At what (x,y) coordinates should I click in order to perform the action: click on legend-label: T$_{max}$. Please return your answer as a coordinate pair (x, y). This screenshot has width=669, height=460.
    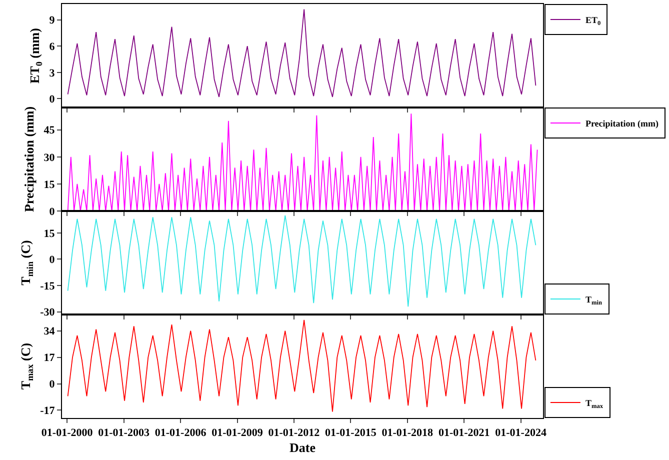
    Looking at the image, I should click on (594, 404).